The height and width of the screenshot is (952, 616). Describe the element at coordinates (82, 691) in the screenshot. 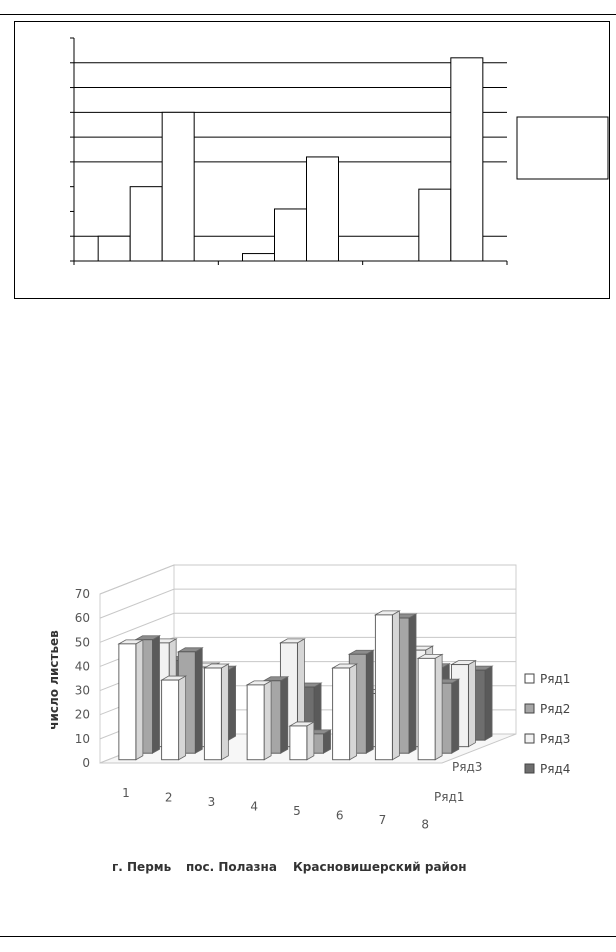

I see `chart2-y-tick-label: 30` at that location.